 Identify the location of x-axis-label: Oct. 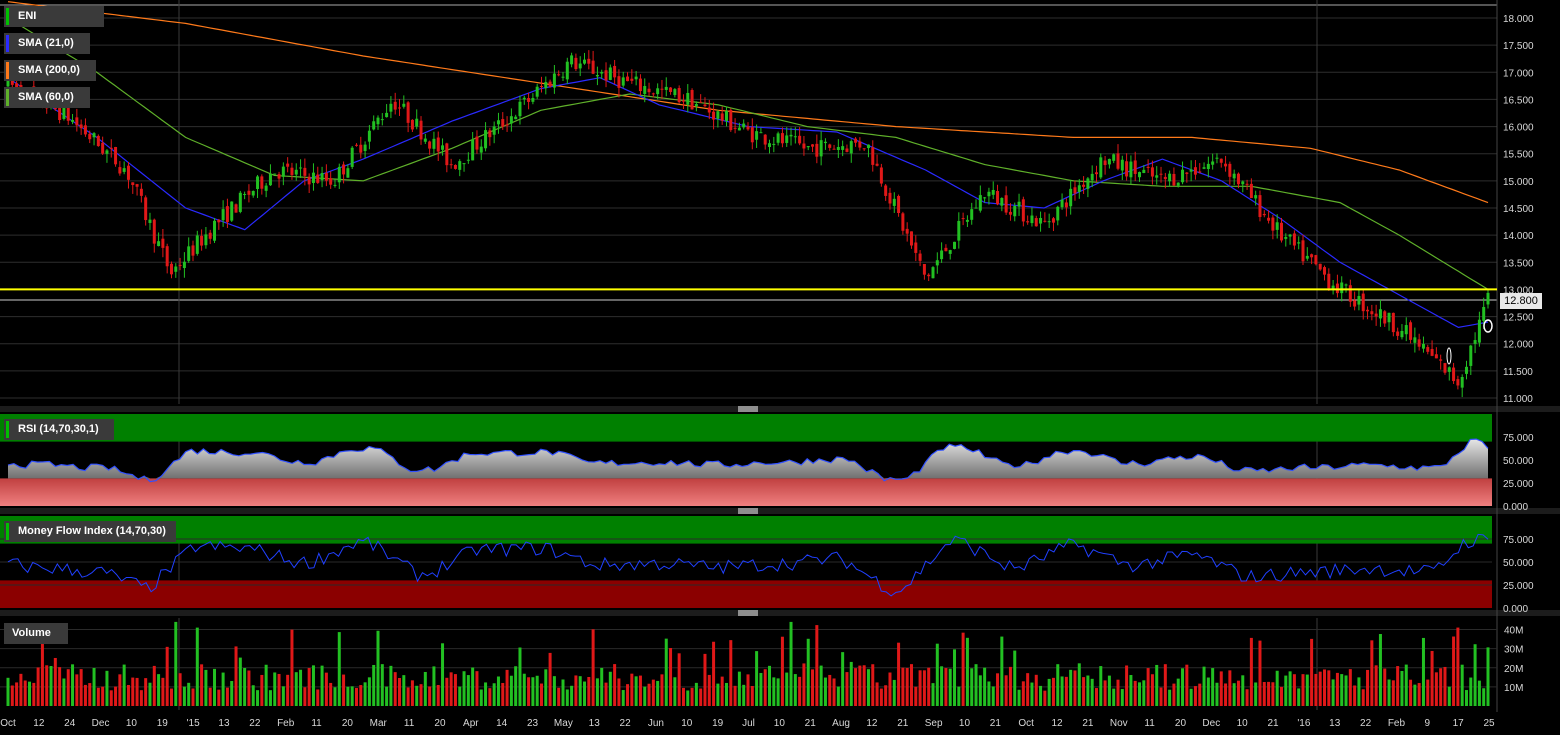
(1026, 723).